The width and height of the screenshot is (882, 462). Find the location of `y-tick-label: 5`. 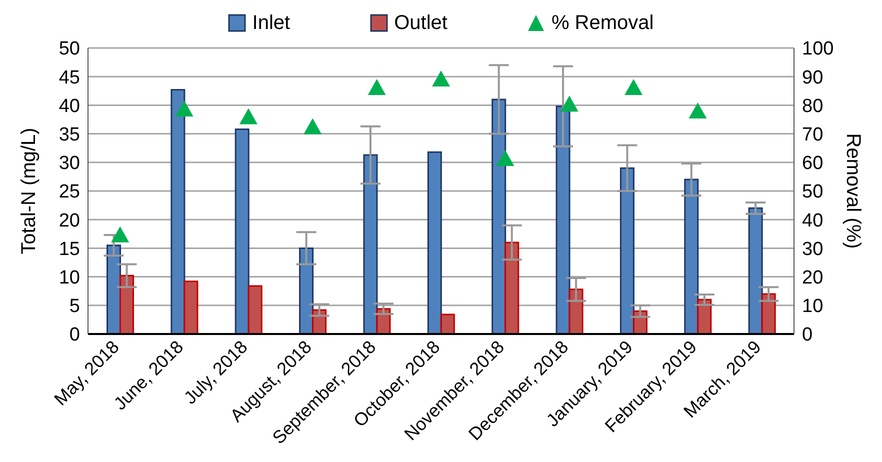

y-tick-label: 5 is located at coordinates (74, 307).